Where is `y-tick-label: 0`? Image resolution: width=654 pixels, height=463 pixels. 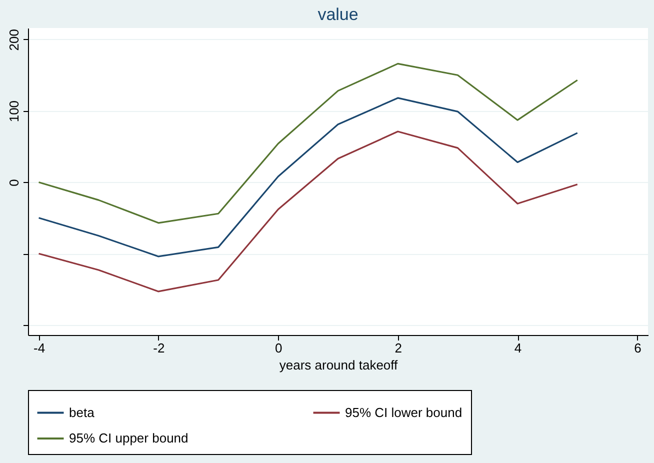
y-tick-label: 0 is located at coordinates (14, 182).